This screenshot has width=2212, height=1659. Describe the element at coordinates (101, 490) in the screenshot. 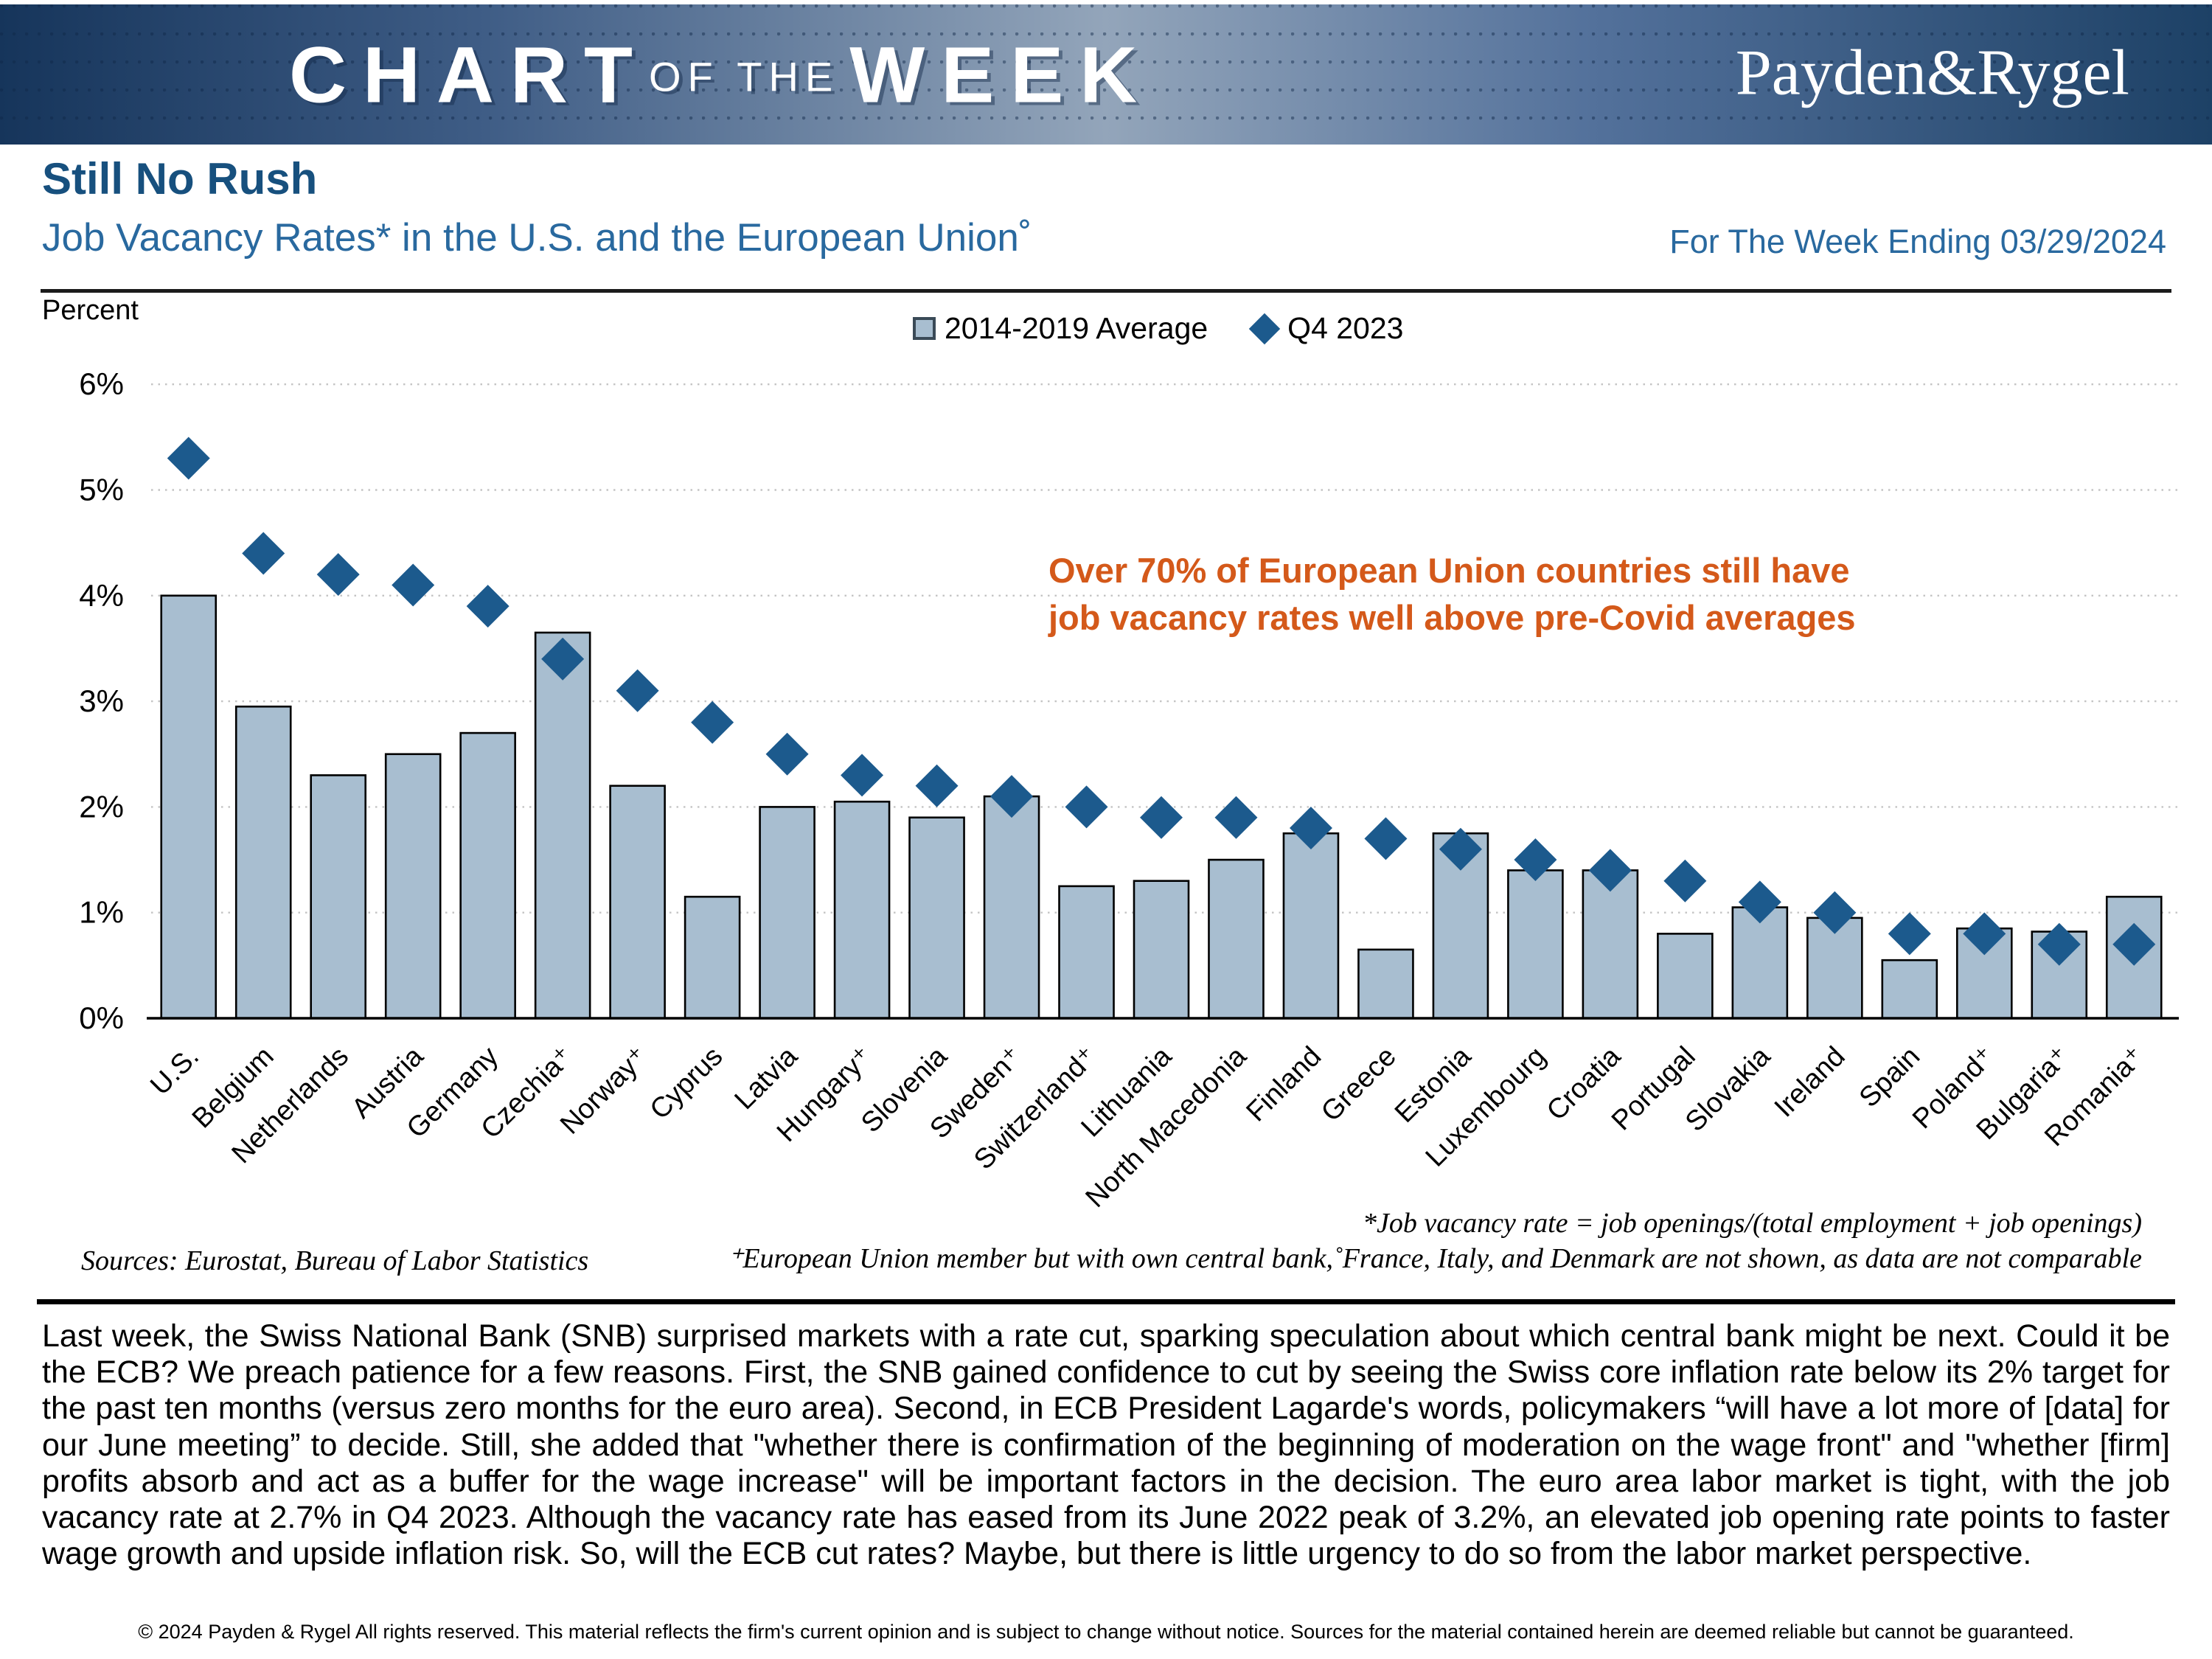

I see `y-tick-label: 5%` at that location.